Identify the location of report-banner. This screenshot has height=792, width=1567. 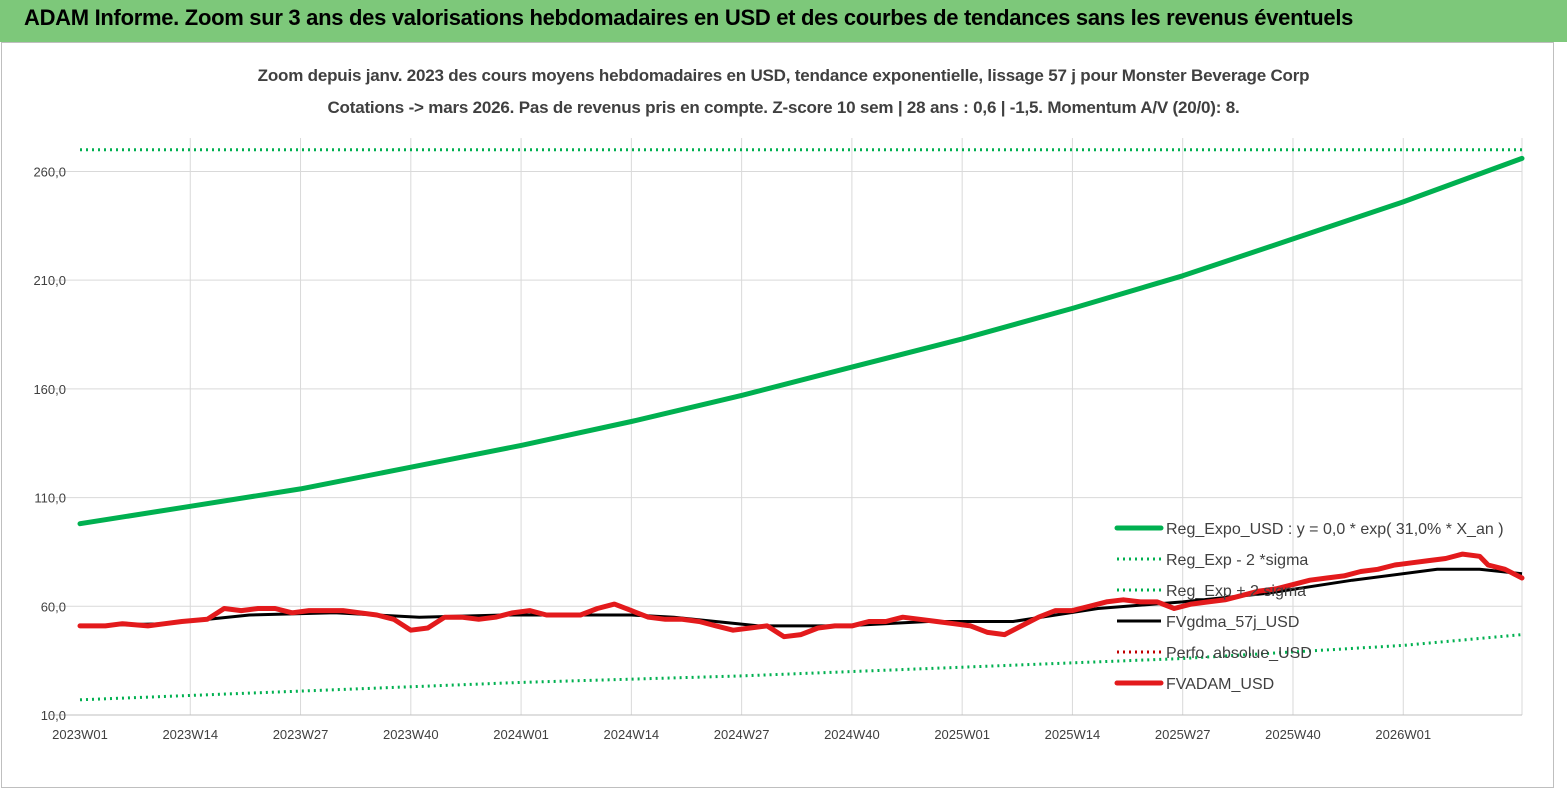
(783, 21).